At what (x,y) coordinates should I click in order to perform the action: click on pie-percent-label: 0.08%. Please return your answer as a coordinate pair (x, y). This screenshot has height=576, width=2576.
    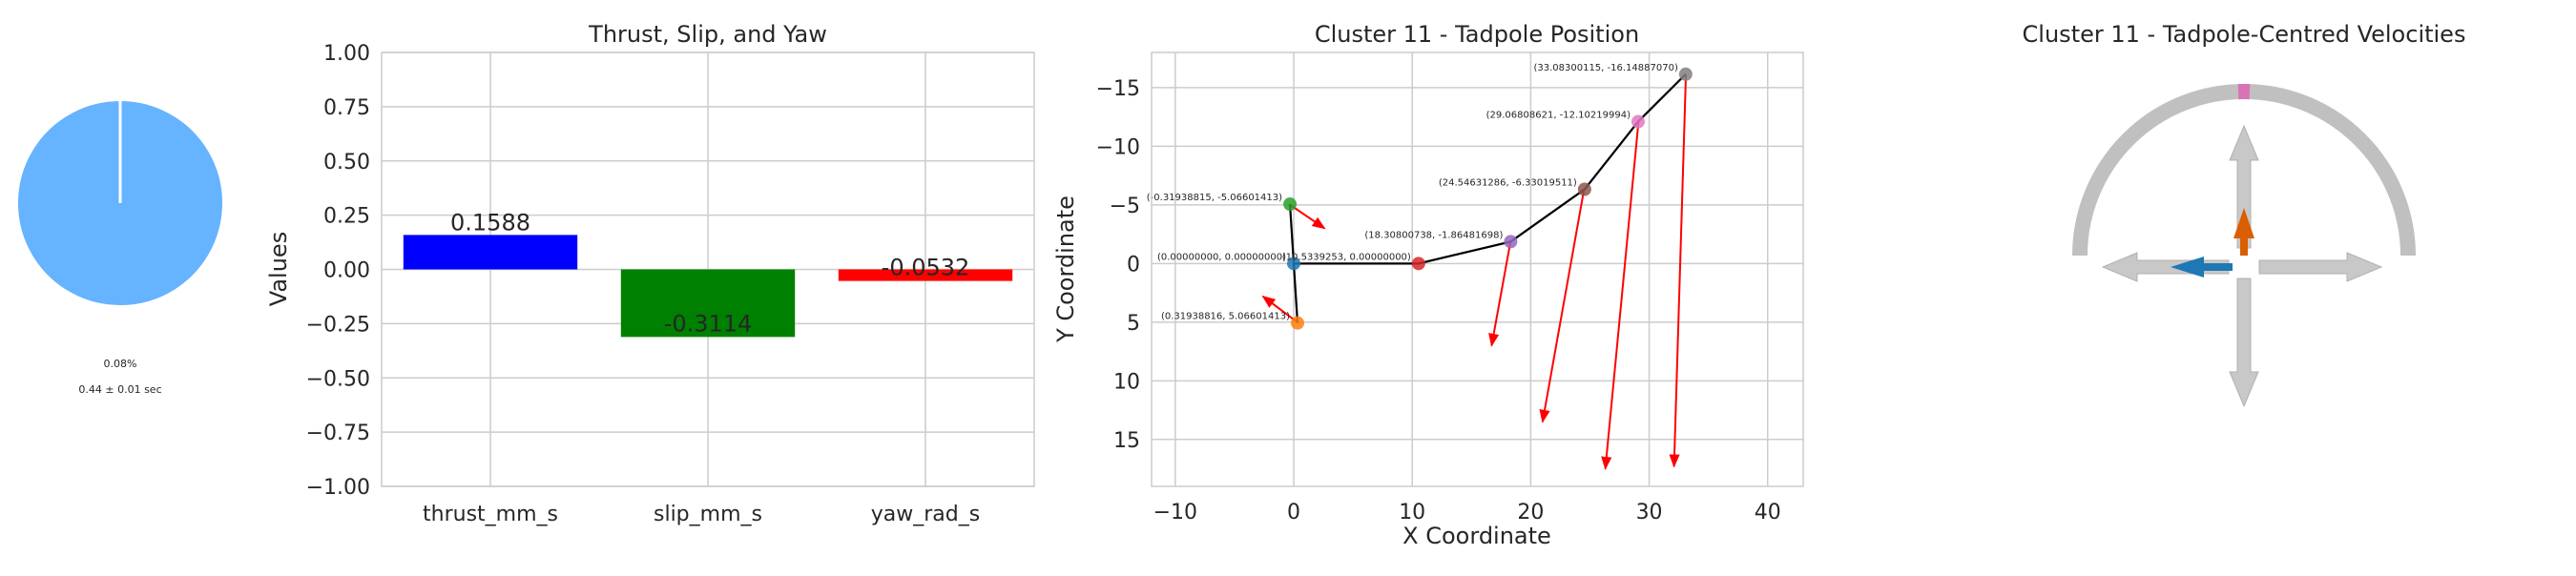
    Looking at the image, I should click on (120, 364).